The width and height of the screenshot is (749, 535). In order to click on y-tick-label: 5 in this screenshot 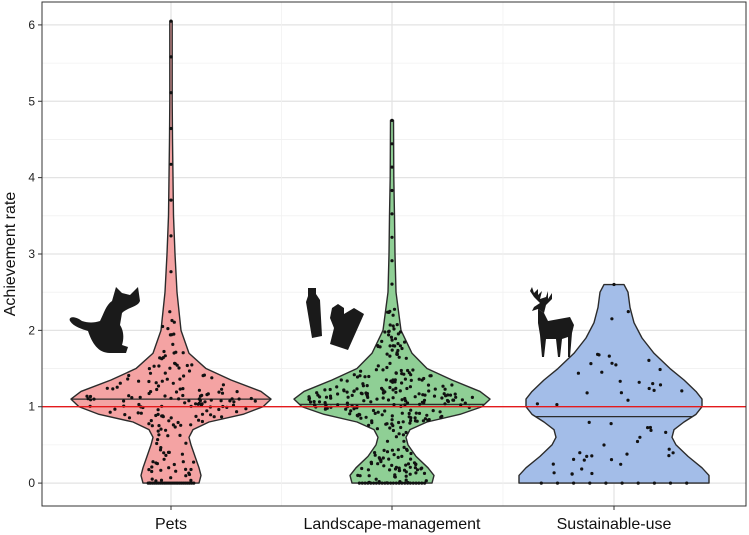, I will do `click(31, 101)`.